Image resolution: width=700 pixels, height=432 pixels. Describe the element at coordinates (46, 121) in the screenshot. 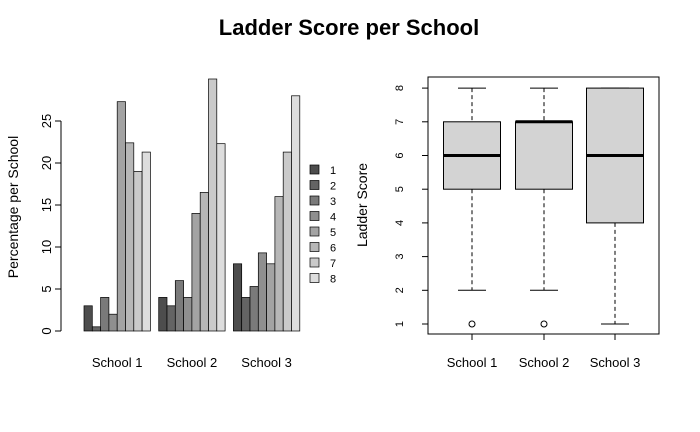

I see `bar-y-tick-label: 25` at that location.